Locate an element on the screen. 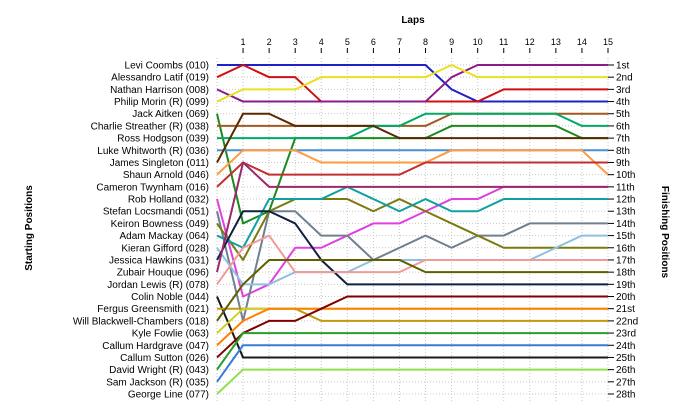 Image resolution: width=700 pixels, height=420 pixels. starting-position-label: Stefan Locsmandi (051) is located at coordinates (156, 212).